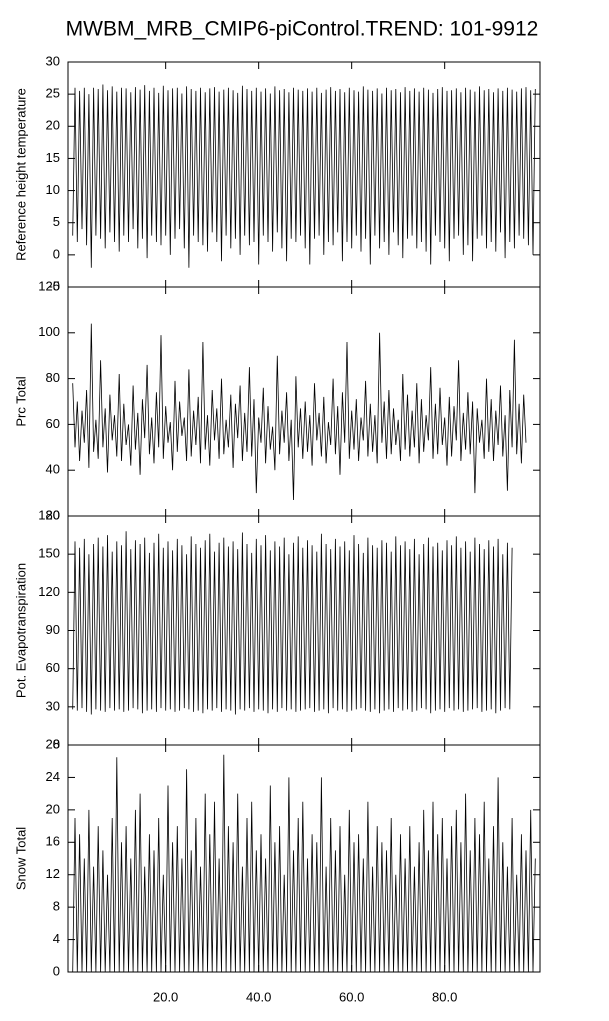 This screenshot has height=1021, width=609. I want to click on y-tick-label: 80, so click(53, 377).